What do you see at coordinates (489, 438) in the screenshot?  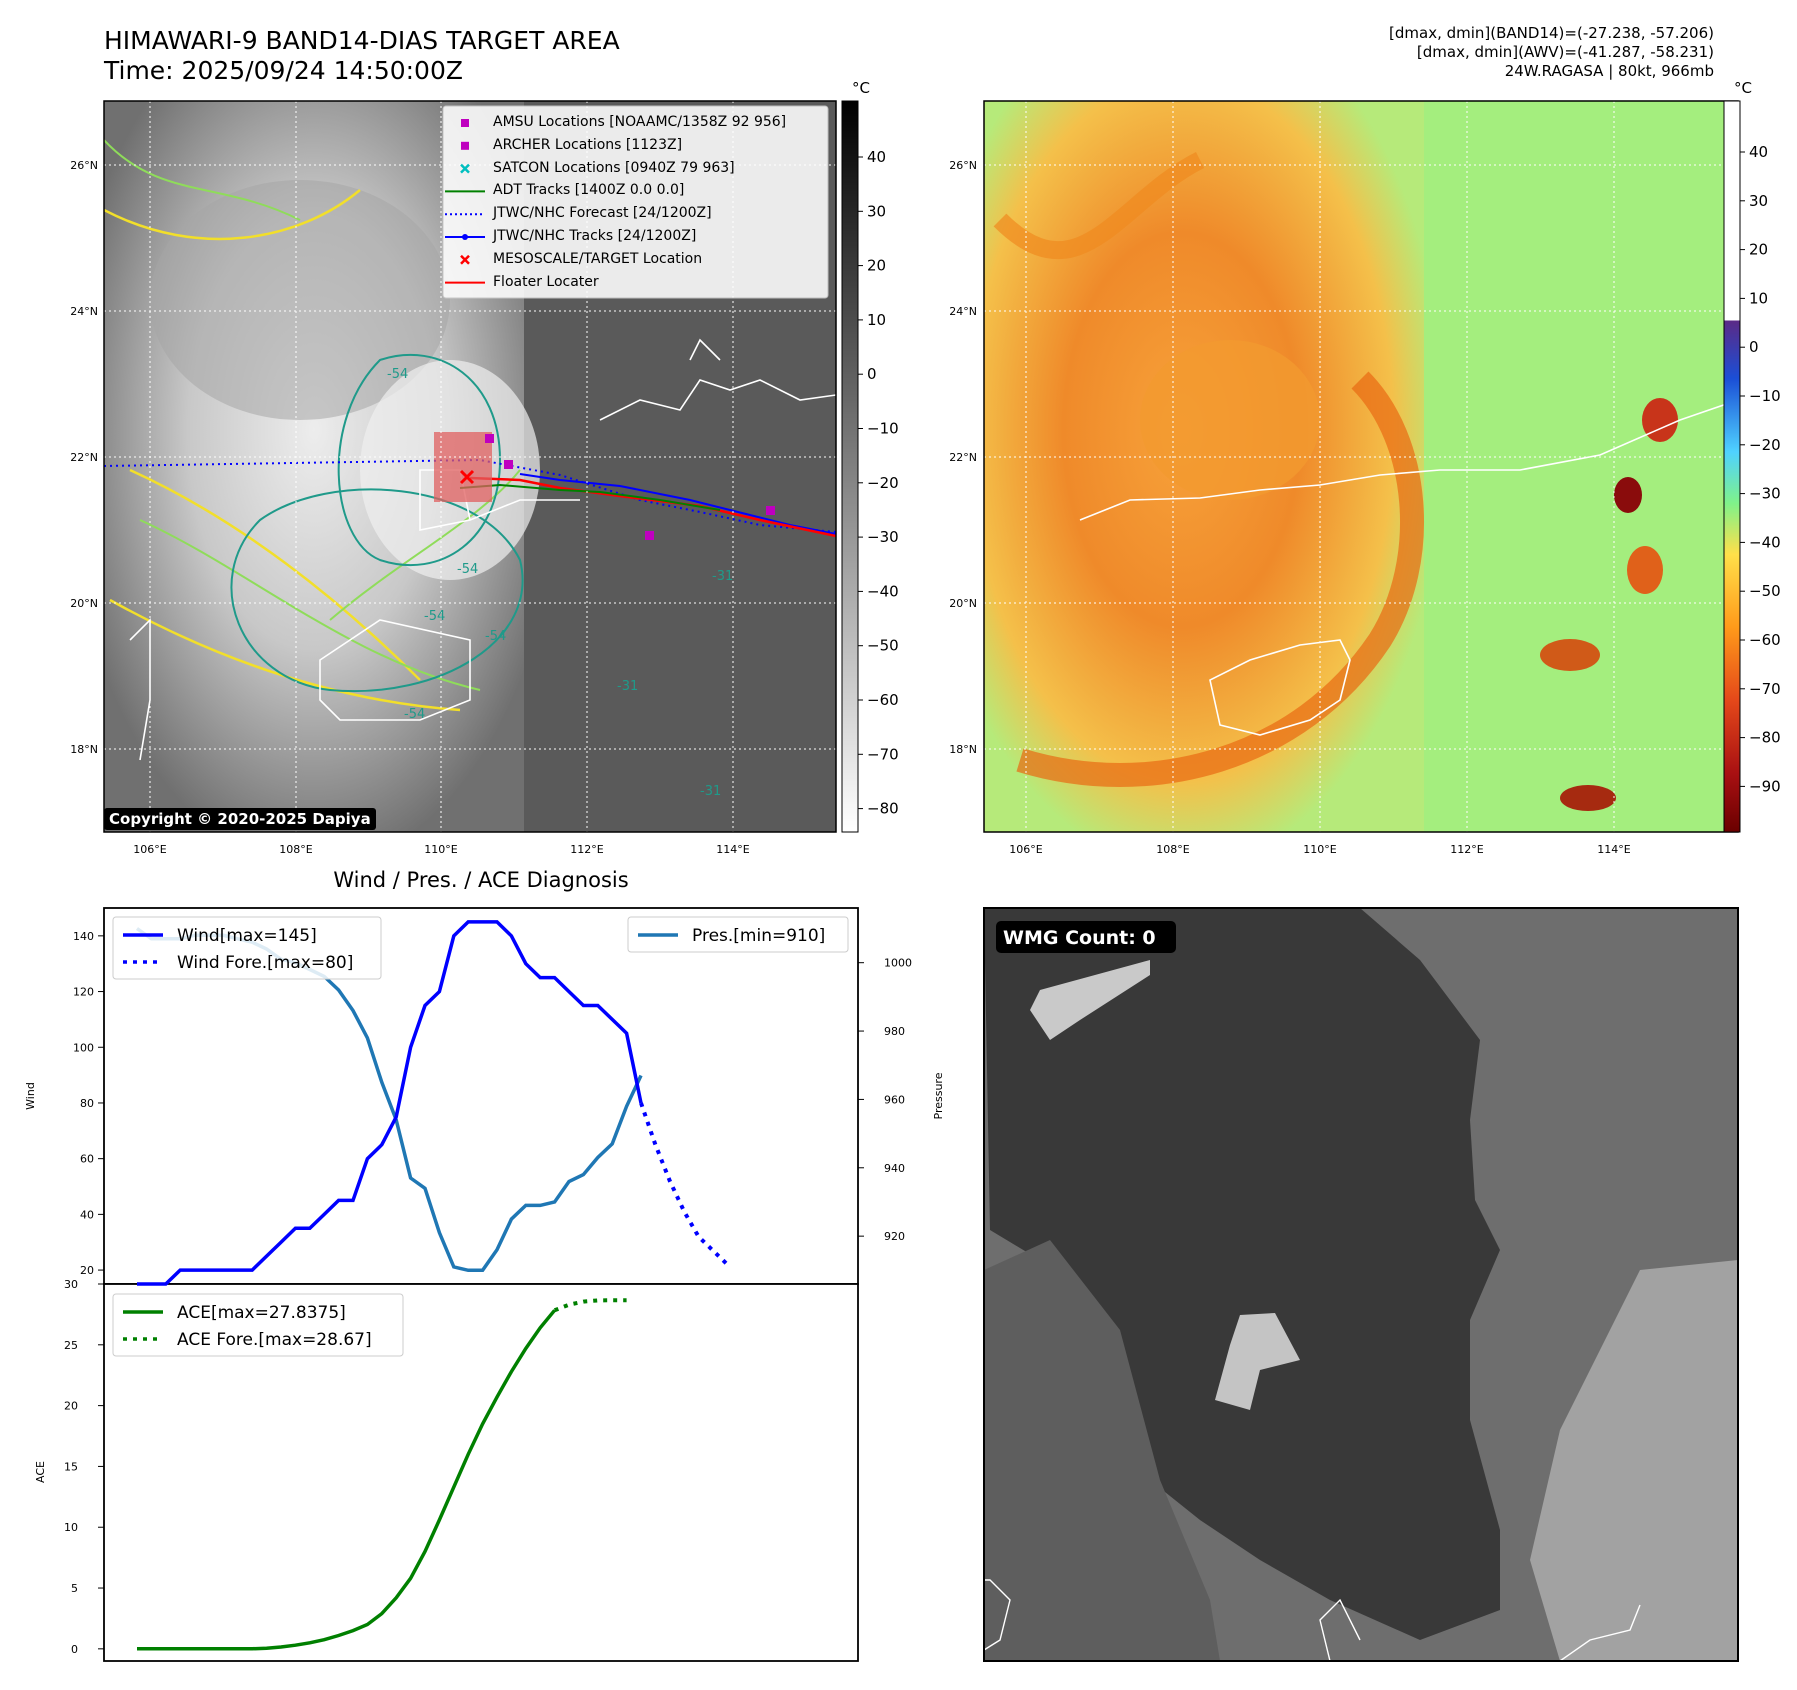 I see `left-amsu-marker` at bounding box center [489, 438].